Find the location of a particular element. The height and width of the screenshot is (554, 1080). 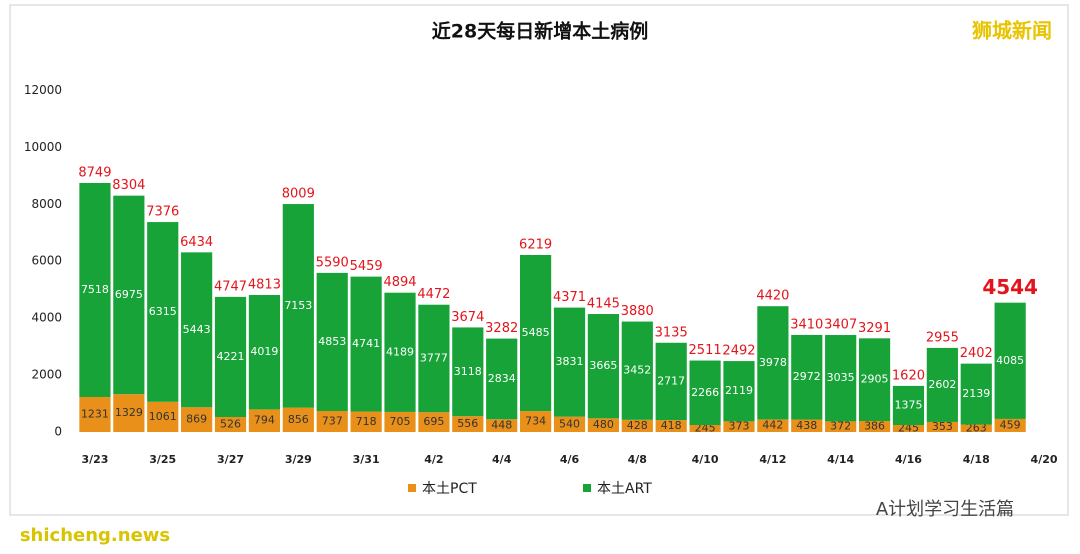

segment-label: 737 is located at coordinates (332, 421).